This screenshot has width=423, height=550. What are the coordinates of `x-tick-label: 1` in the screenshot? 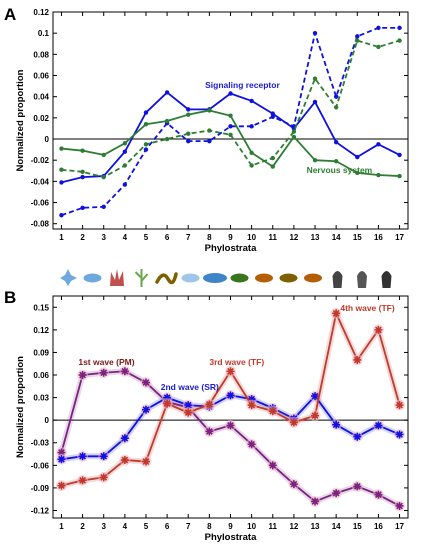 It's located at (61, 237).